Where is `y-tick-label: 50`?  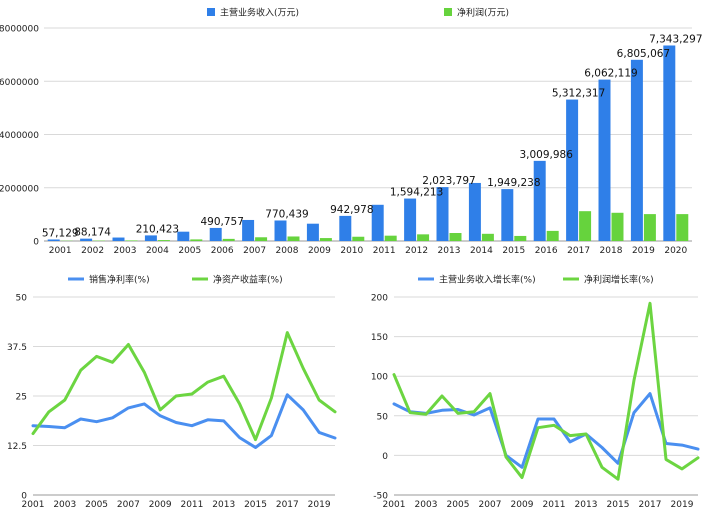
y-tick-label: 50 is located at coordinates (383, 417).